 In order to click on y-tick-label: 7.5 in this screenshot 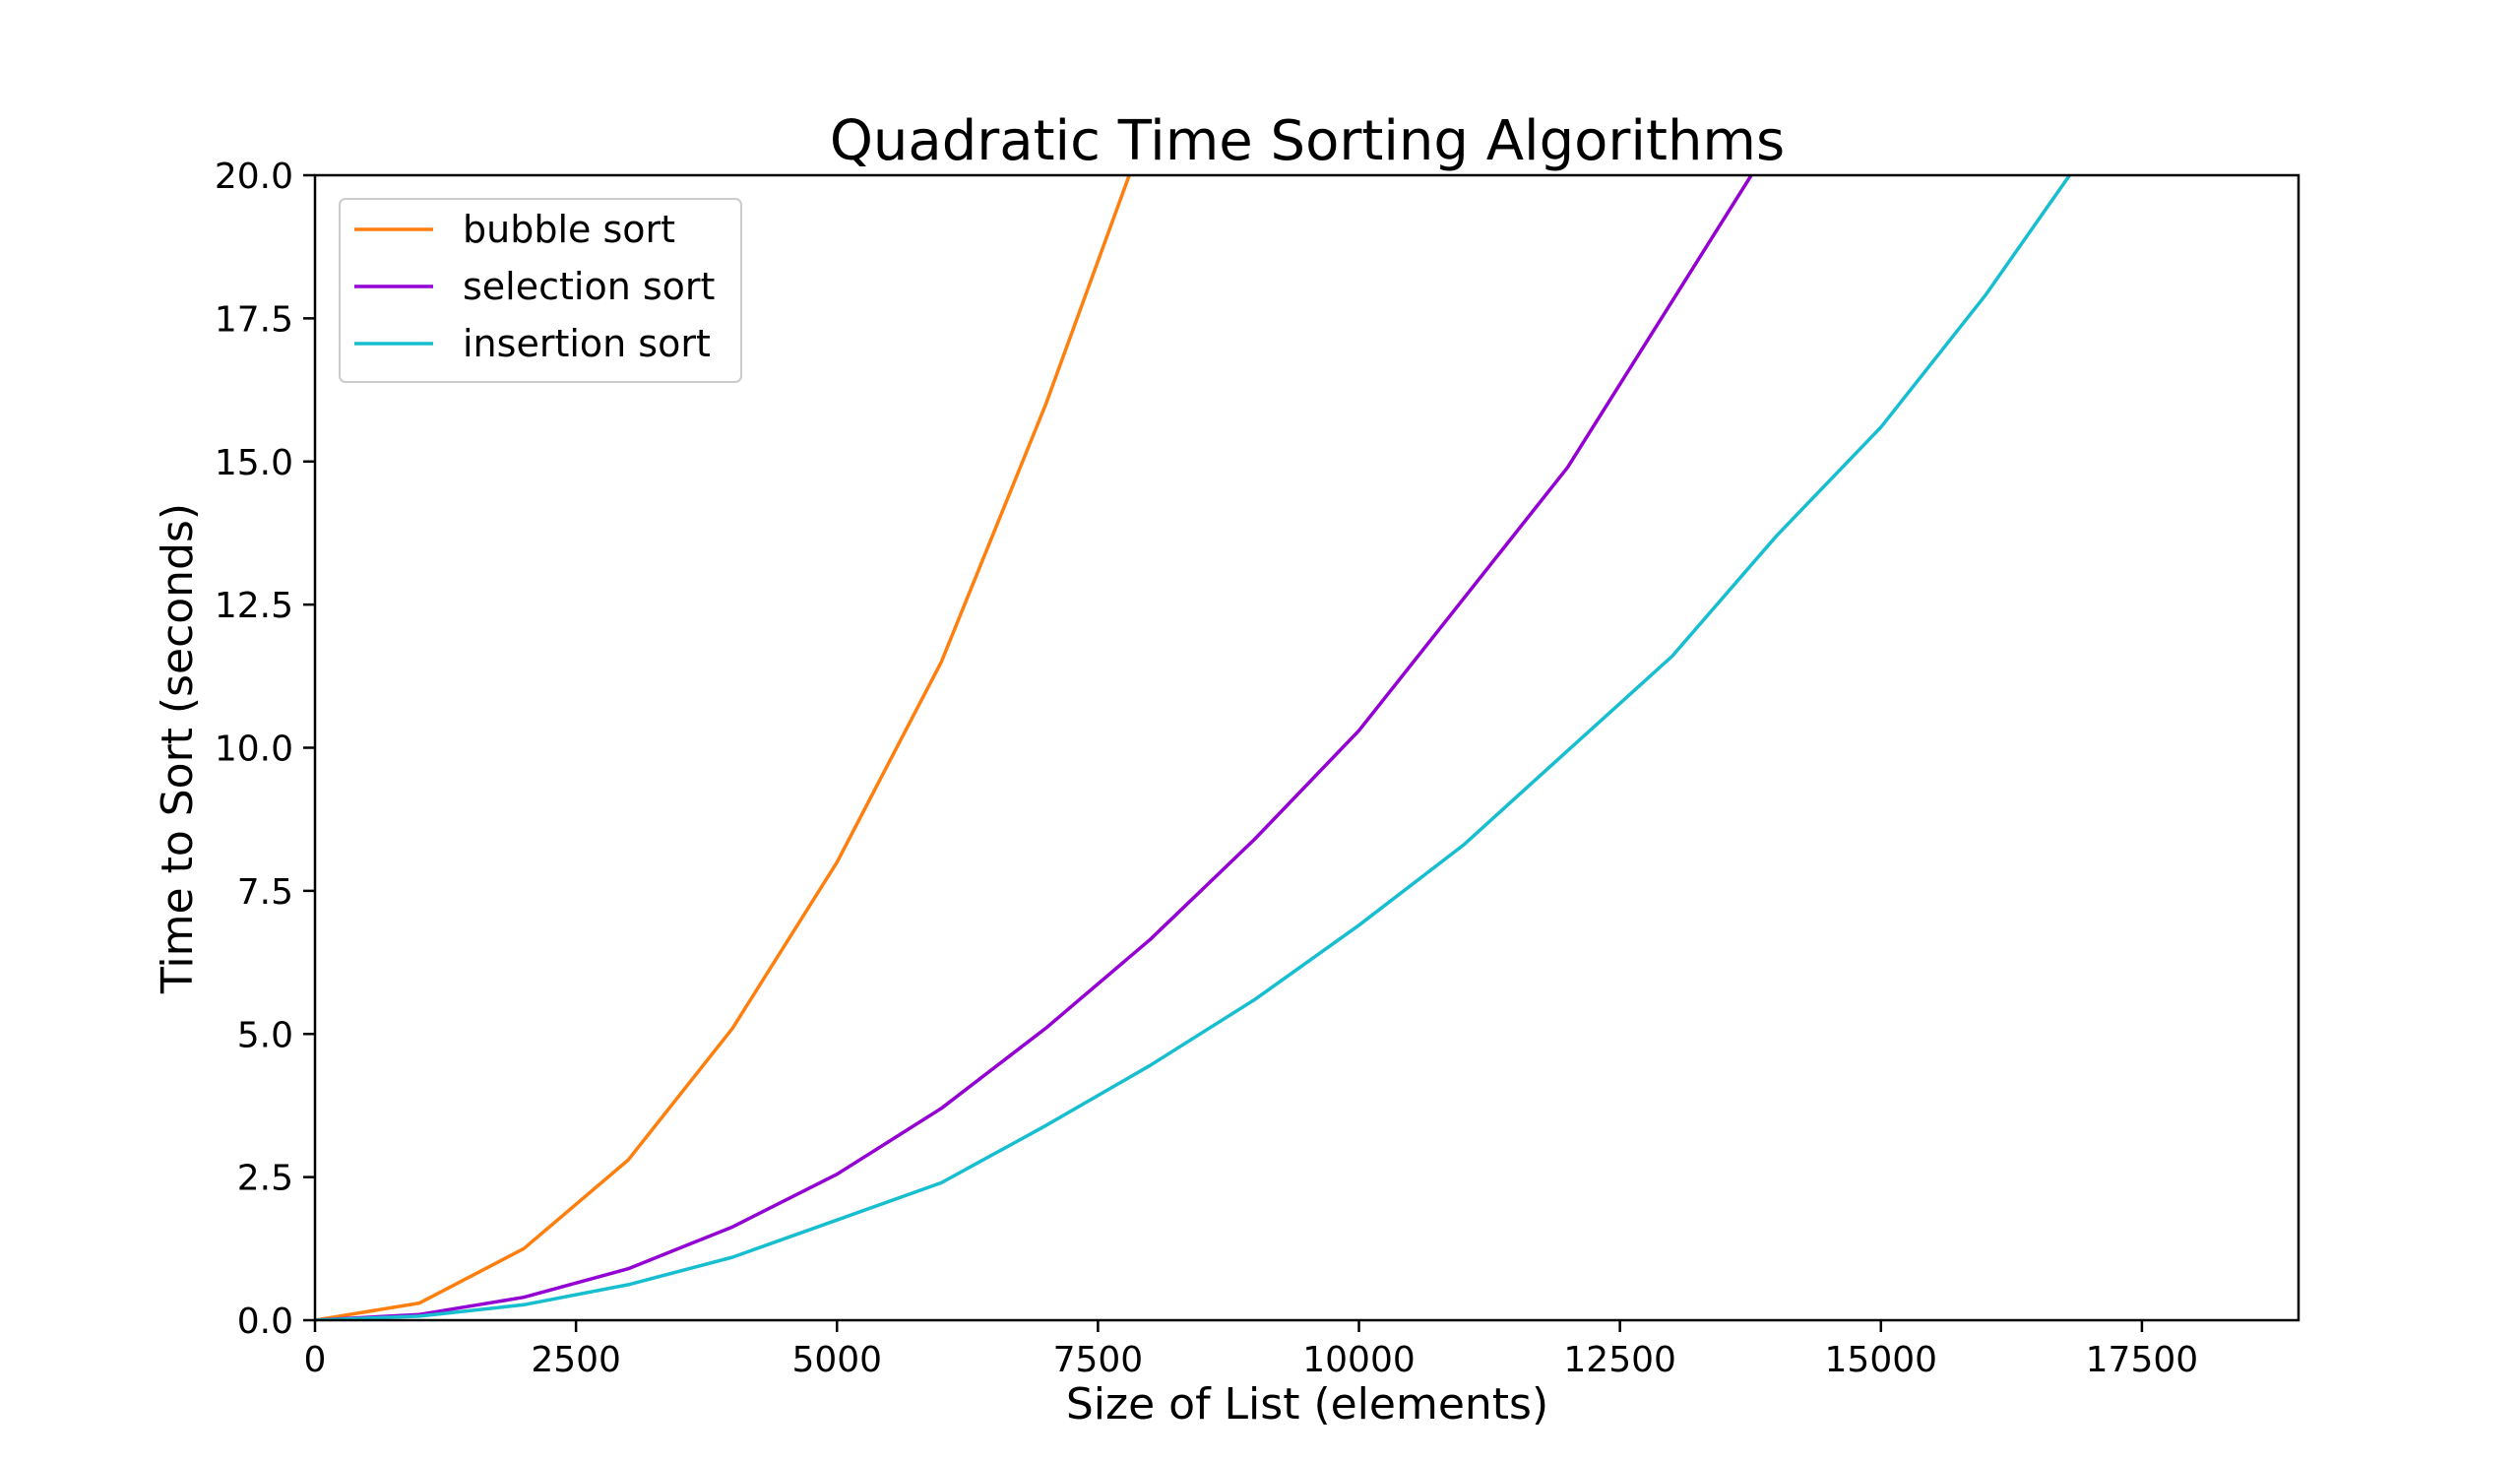, I will do `click(265, 892)`.